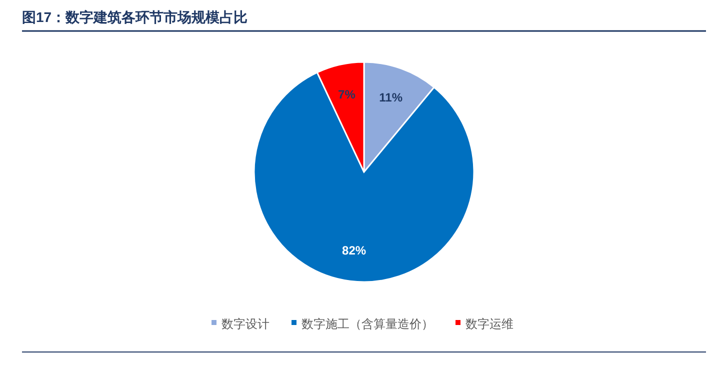 The height and width of the screenshot is (380, 725). I want to click on legend-label: 数字运维, so click(490, 324).